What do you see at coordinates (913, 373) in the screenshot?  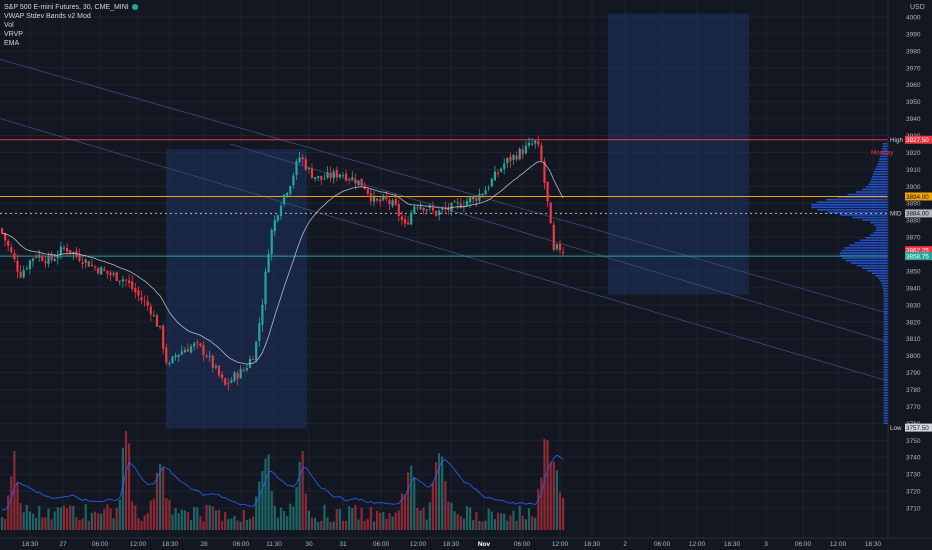 I see `price-tick-label: 3790` at bounding box center [913, 373].